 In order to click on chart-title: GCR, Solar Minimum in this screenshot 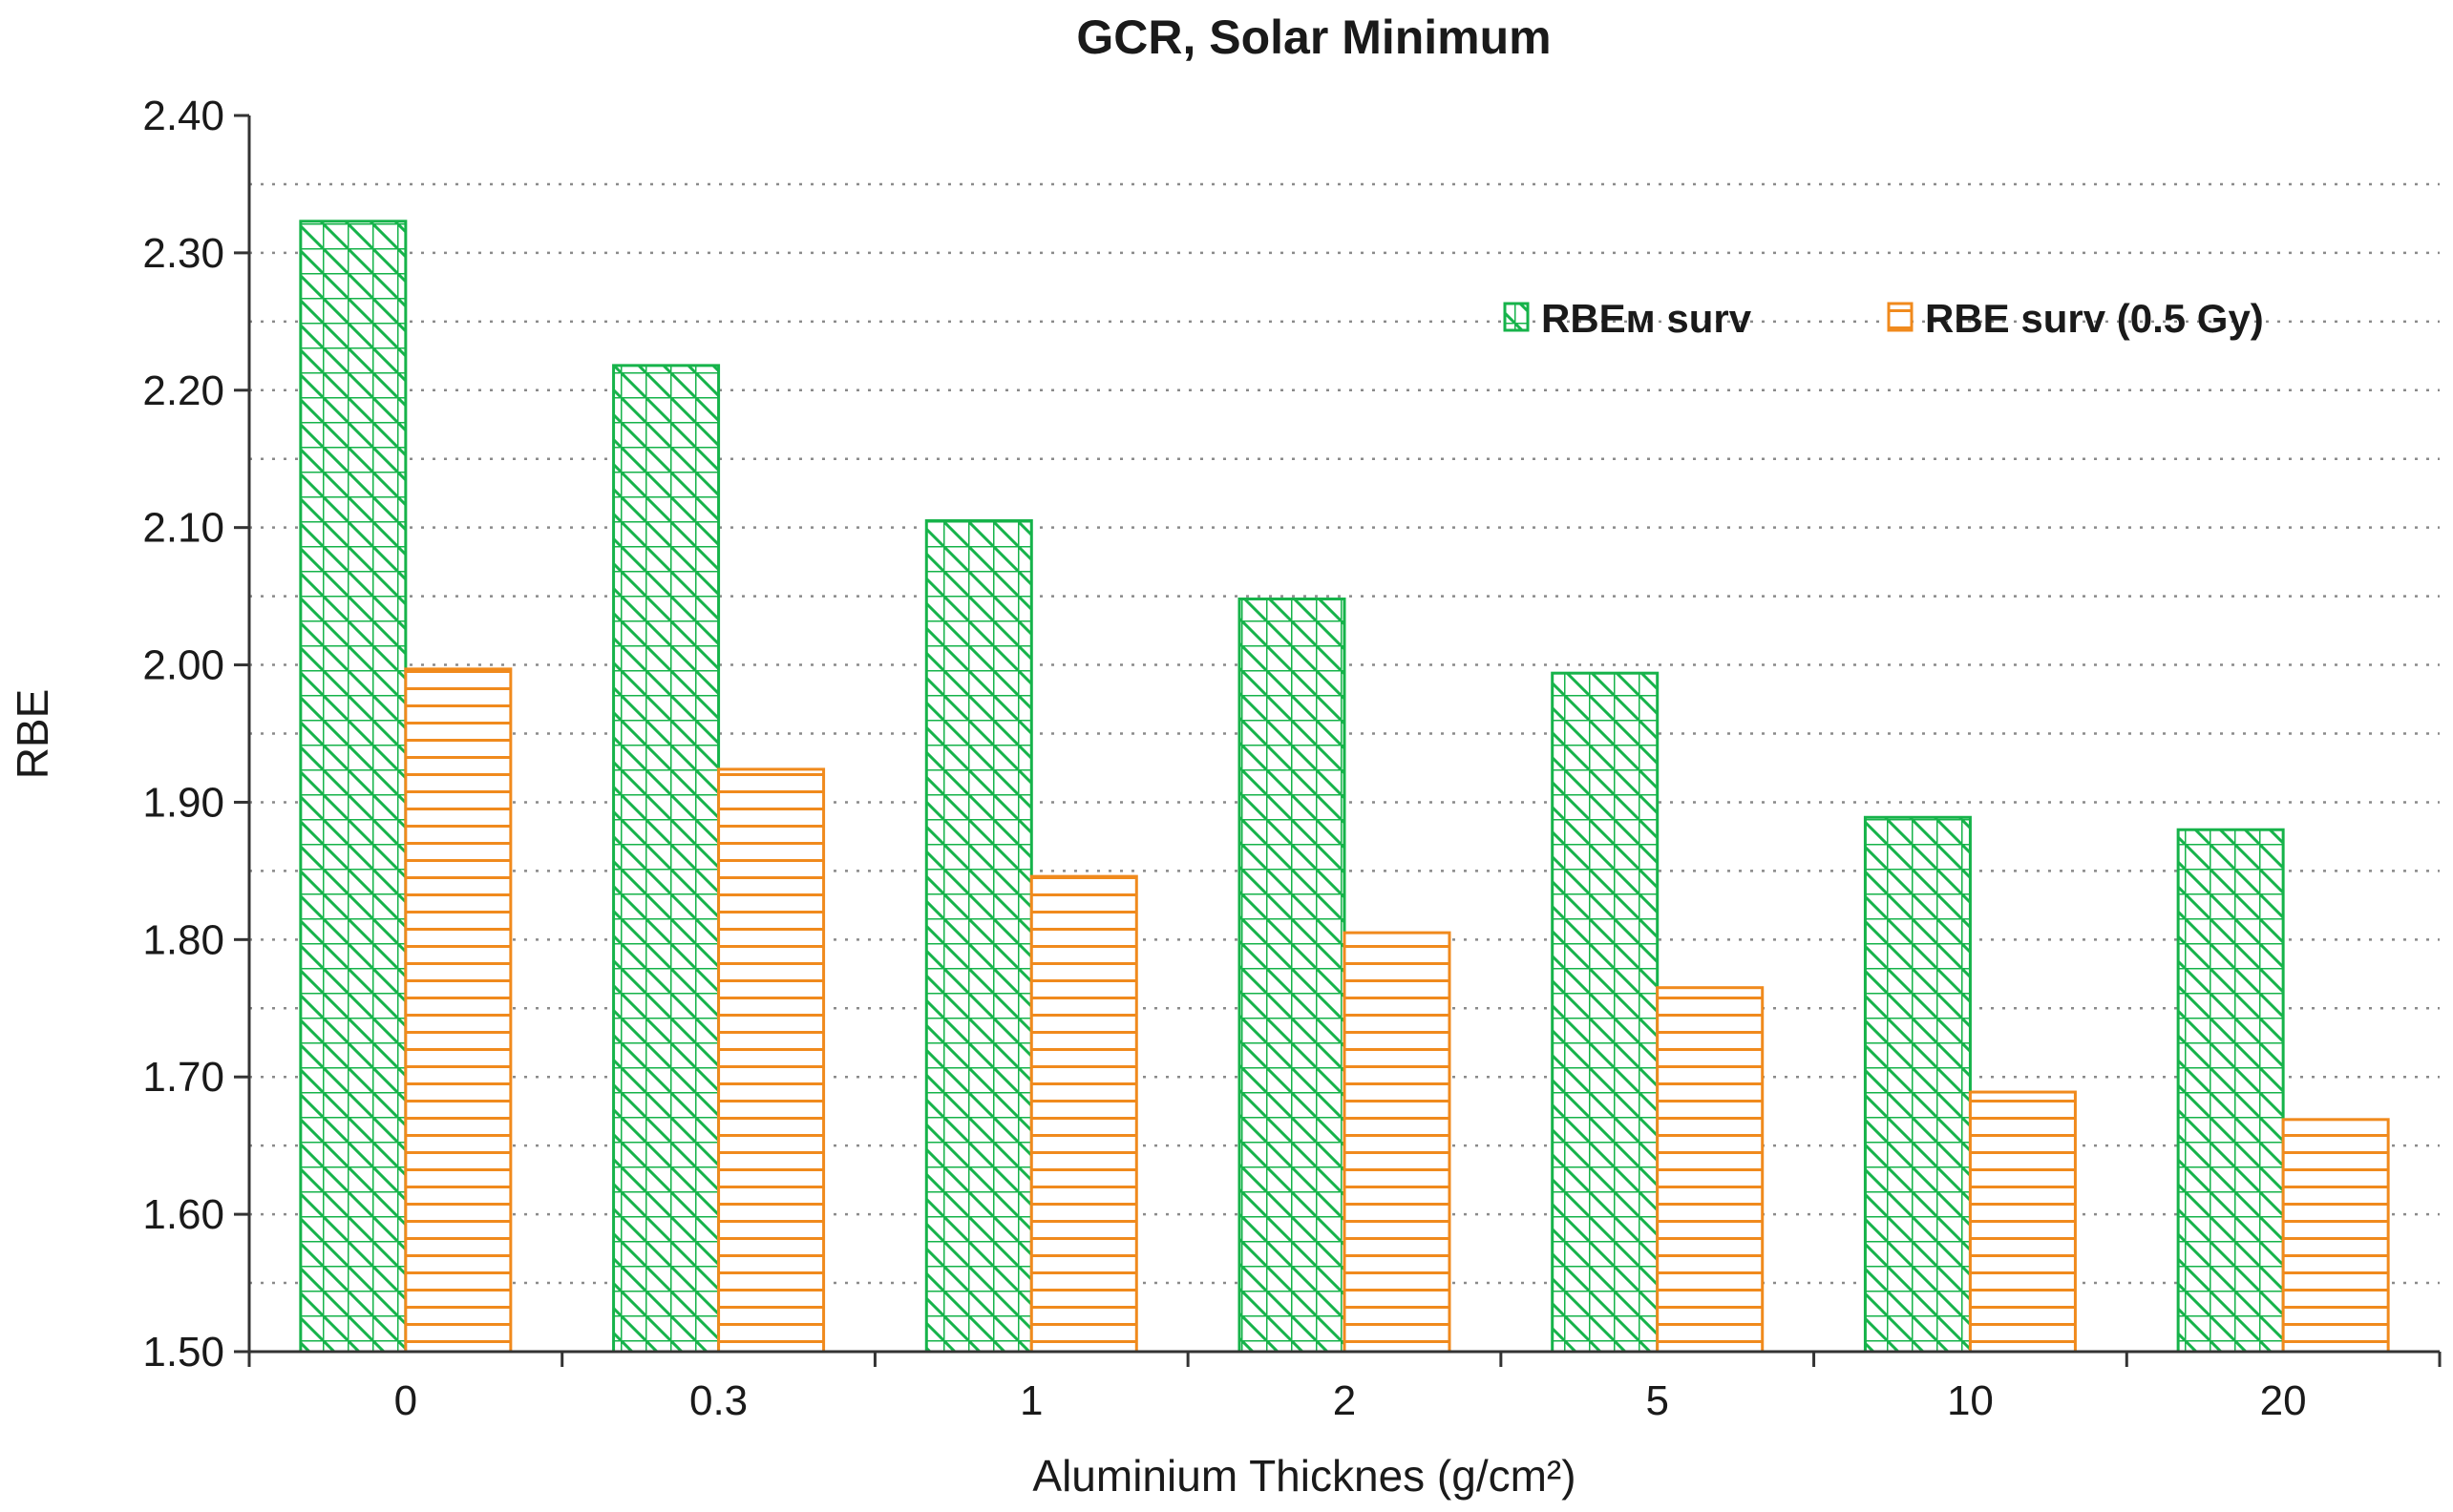, I will do `click(1313, 37)`.